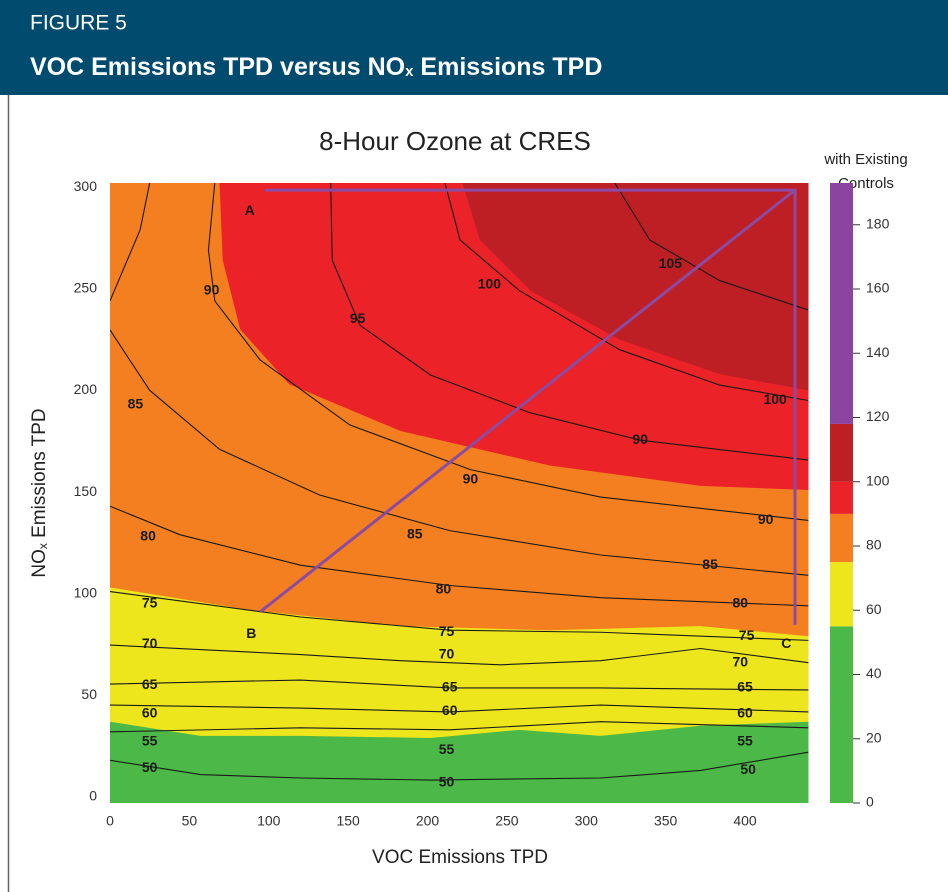 This screenshot has height=892, width=948. Describe the element at coordinates (39, 475) in the screenshot. I see `y-label-part: Emissions TPD` at that location.